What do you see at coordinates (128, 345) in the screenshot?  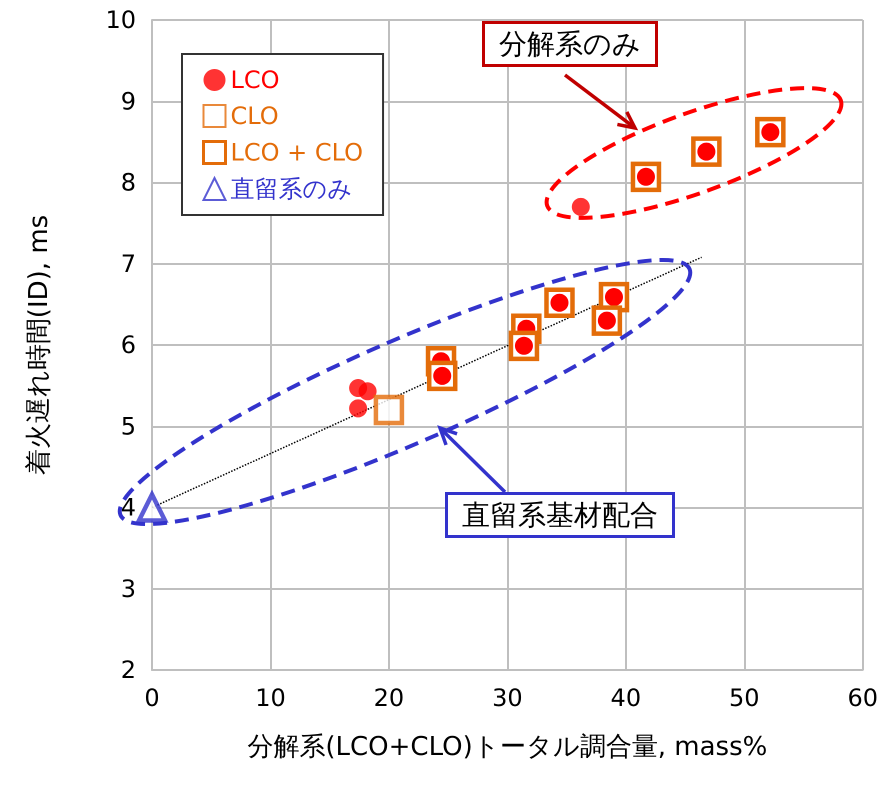 I see `y-tick-label: 6` at bounding box center [128, 345].